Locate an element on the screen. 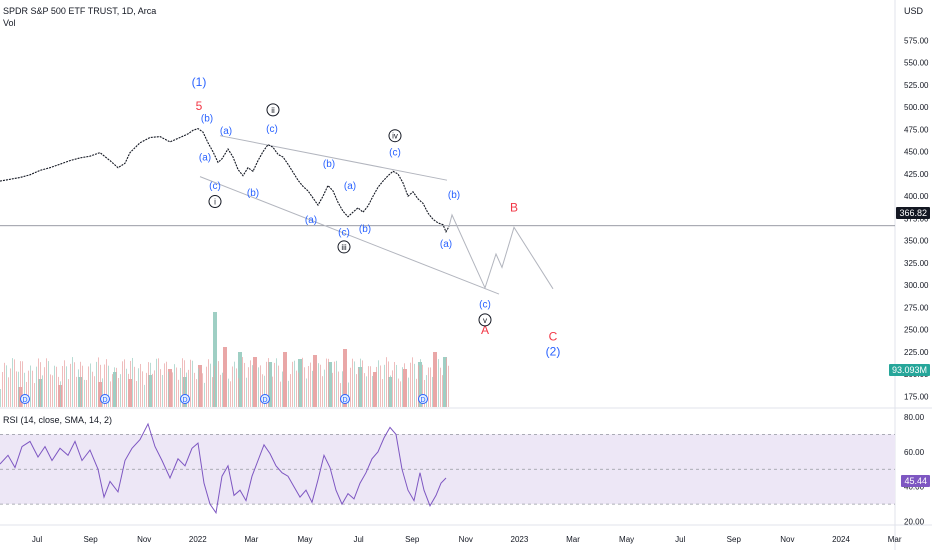 This screenshot has height=550, width=932. price-tick-label: 475.00 is located at coordinates (916, 129).